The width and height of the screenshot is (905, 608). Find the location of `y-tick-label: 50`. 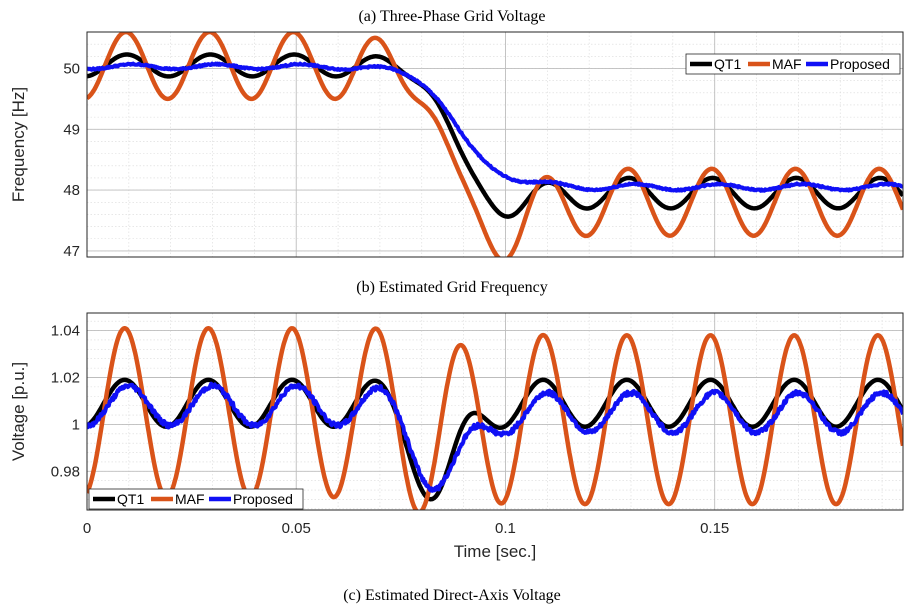

y-tick-label: 50 is located at coordinates (71, 68).